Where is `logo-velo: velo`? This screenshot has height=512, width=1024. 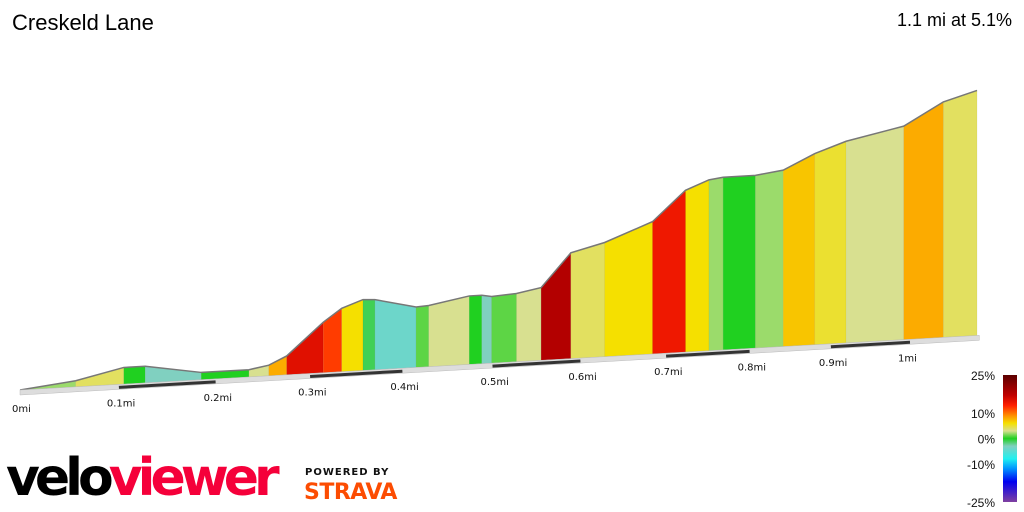
logo-velo: velo is located at coordinates (60, 478).